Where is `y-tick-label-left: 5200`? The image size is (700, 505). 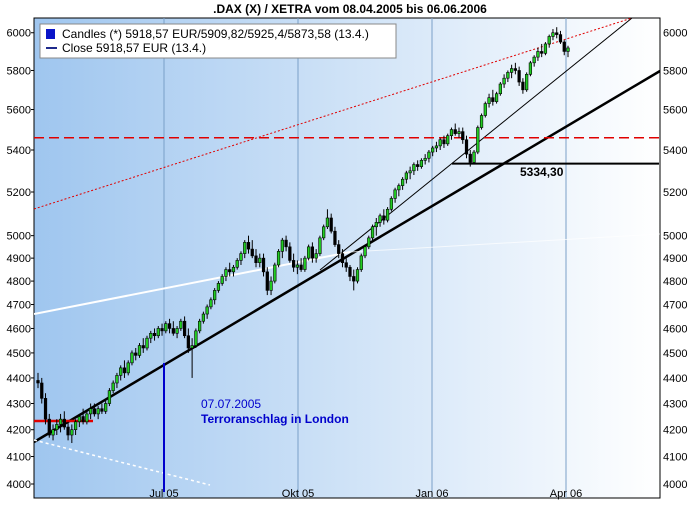
y-tick-label-left: 5200 is located at coordinates (19, 193).